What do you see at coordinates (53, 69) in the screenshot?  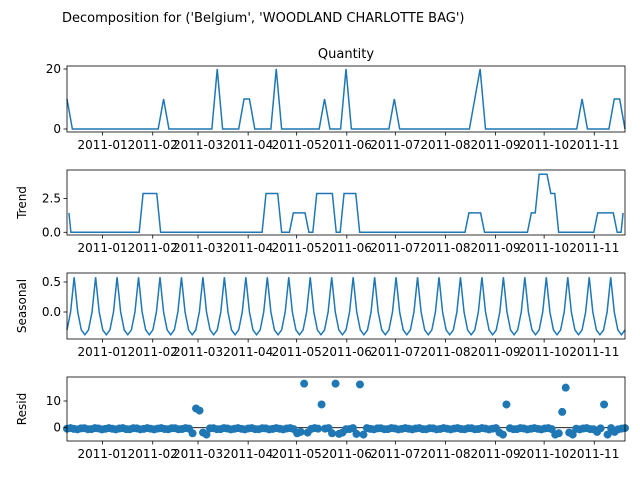 I see `y-tick-label: 20` at bounding box center [53, 69].